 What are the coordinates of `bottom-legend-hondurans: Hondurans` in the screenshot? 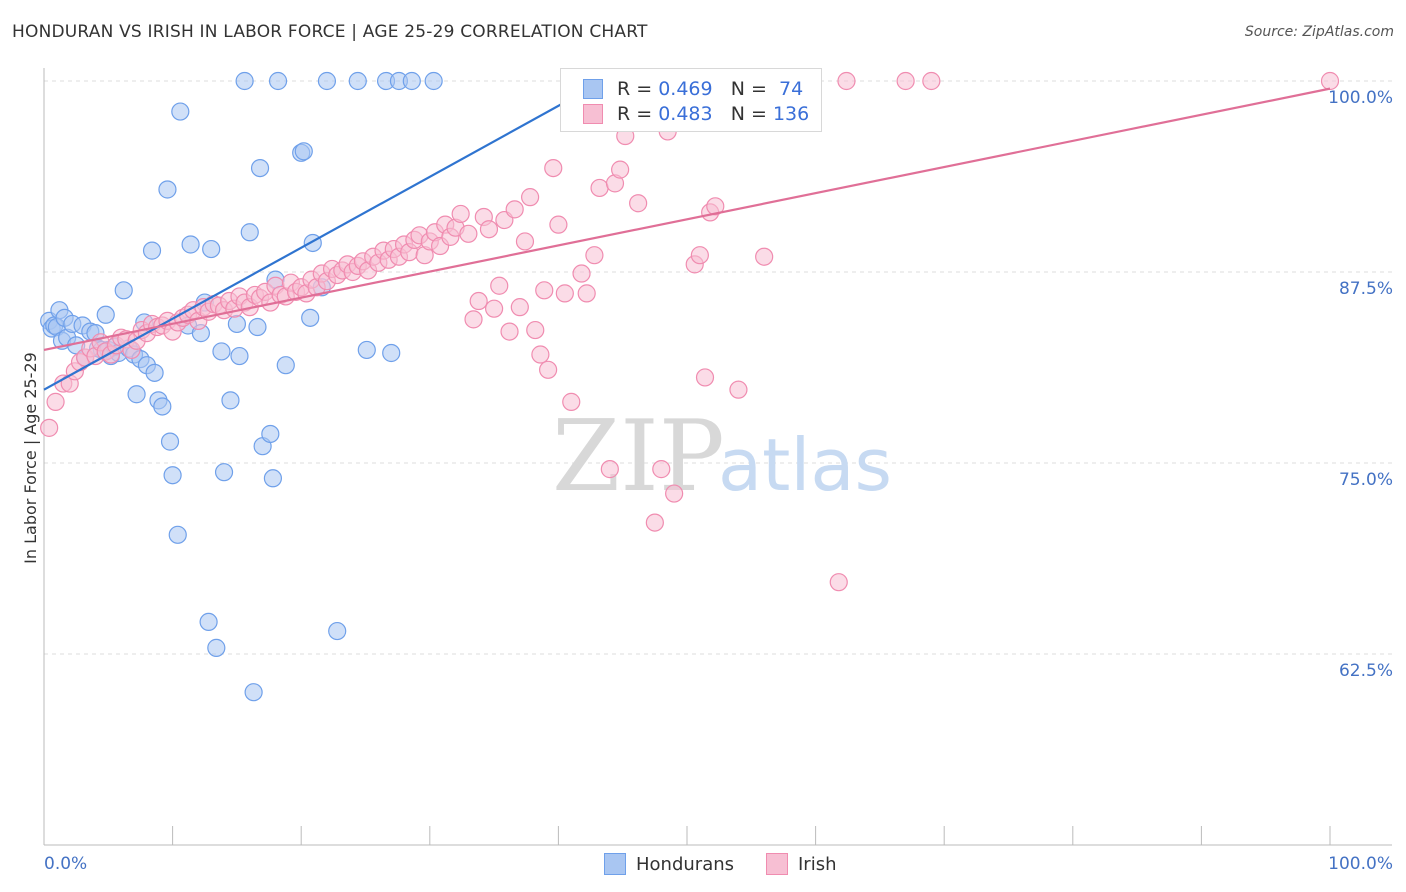 It's located at (669, 864).